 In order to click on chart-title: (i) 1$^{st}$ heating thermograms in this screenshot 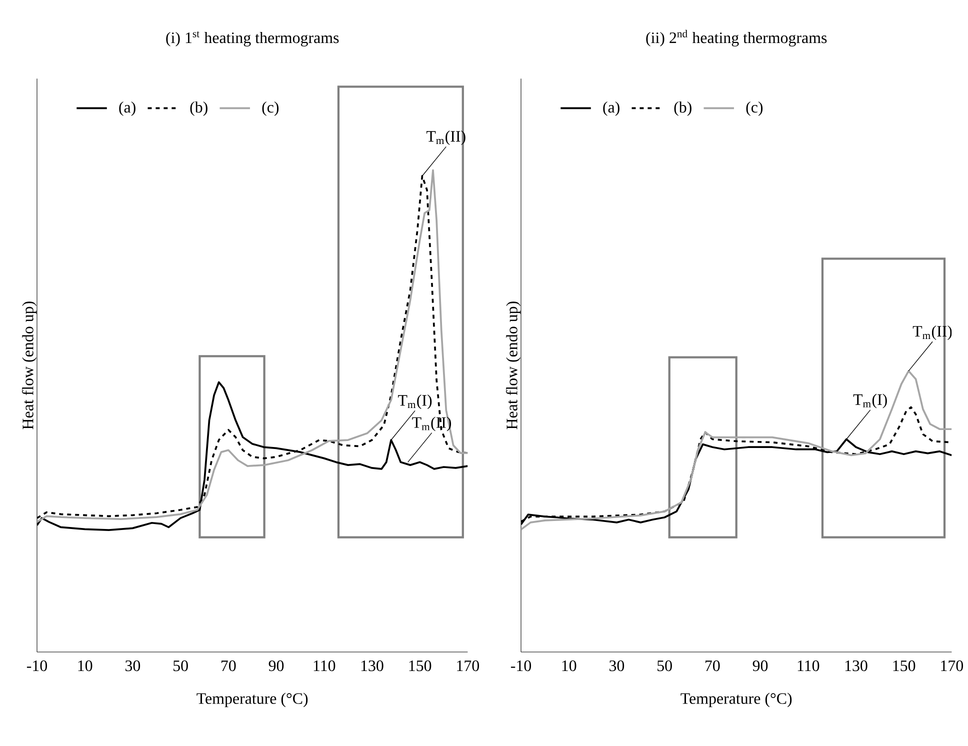, I will do `click(252, 38)`.